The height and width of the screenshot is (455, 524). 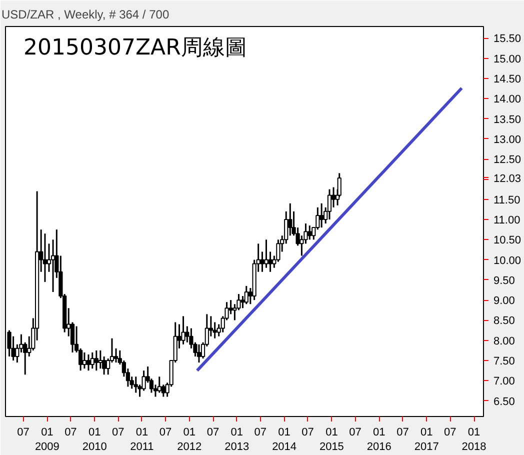 I want to click on chart-title: 20150307ZAR周線圖, so click(x=135, y=48).